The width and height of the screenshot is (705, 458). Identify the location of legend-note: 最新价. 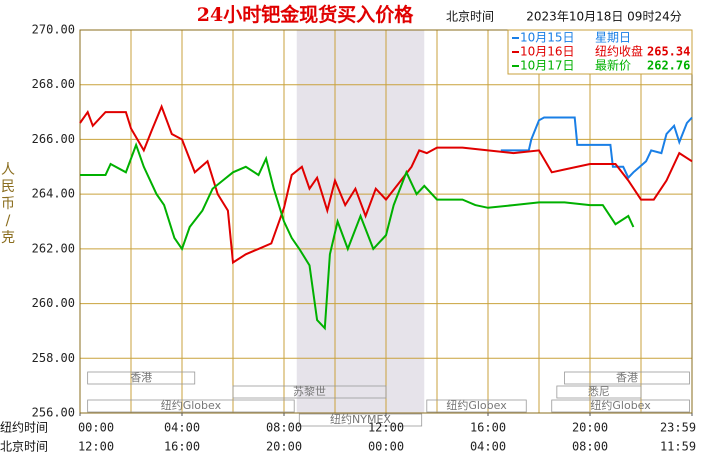
(613, 65).